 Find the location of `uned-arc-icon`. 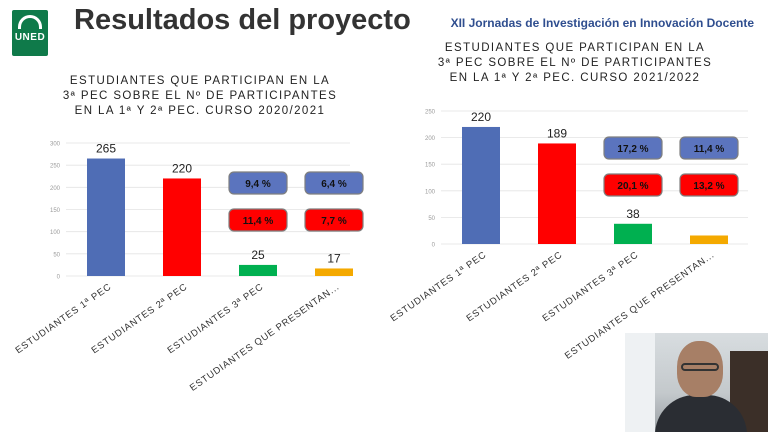

uned-arc-icon is located at coordinates (30, 22).